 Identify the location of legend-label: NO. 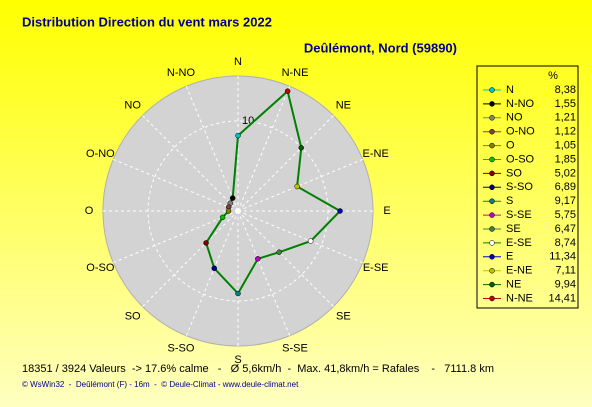
(514, 118).